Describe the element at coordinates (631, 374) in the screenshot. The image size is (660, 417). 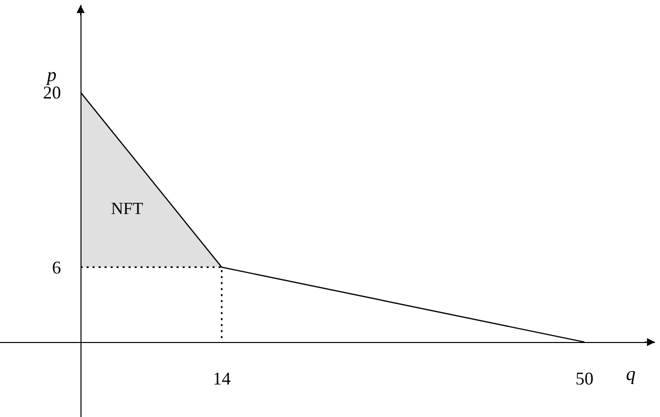
I see `x-axis-title: q` at that location.